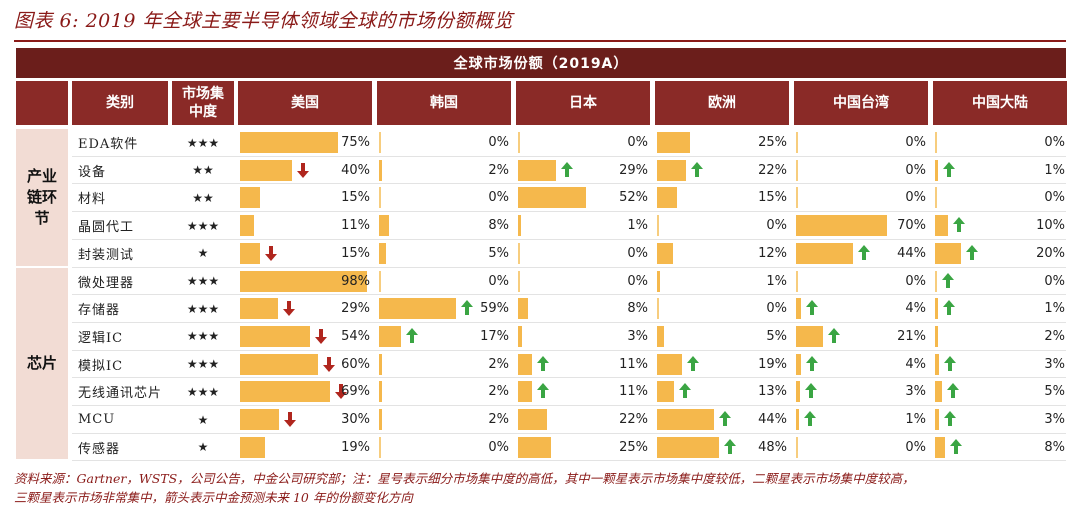  What do you see at coordinates (305, 197) in the screenshot?
I see `share-cell: 15%` at bounding box center [305, 197].